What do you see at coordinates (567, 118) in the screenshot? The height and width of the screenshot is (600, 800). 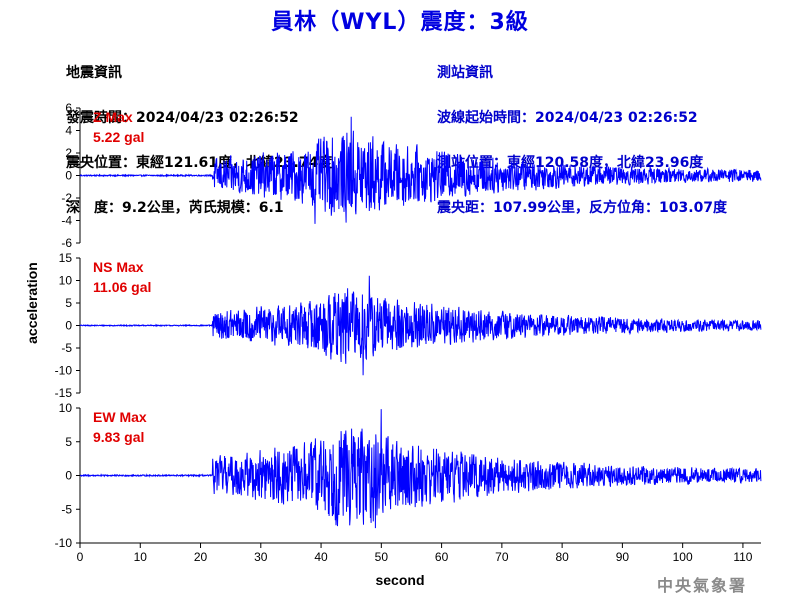 I see `station-wave-start: 波線起始時間：2024/04/23 02:26:52` at bounding box center [567, 118].